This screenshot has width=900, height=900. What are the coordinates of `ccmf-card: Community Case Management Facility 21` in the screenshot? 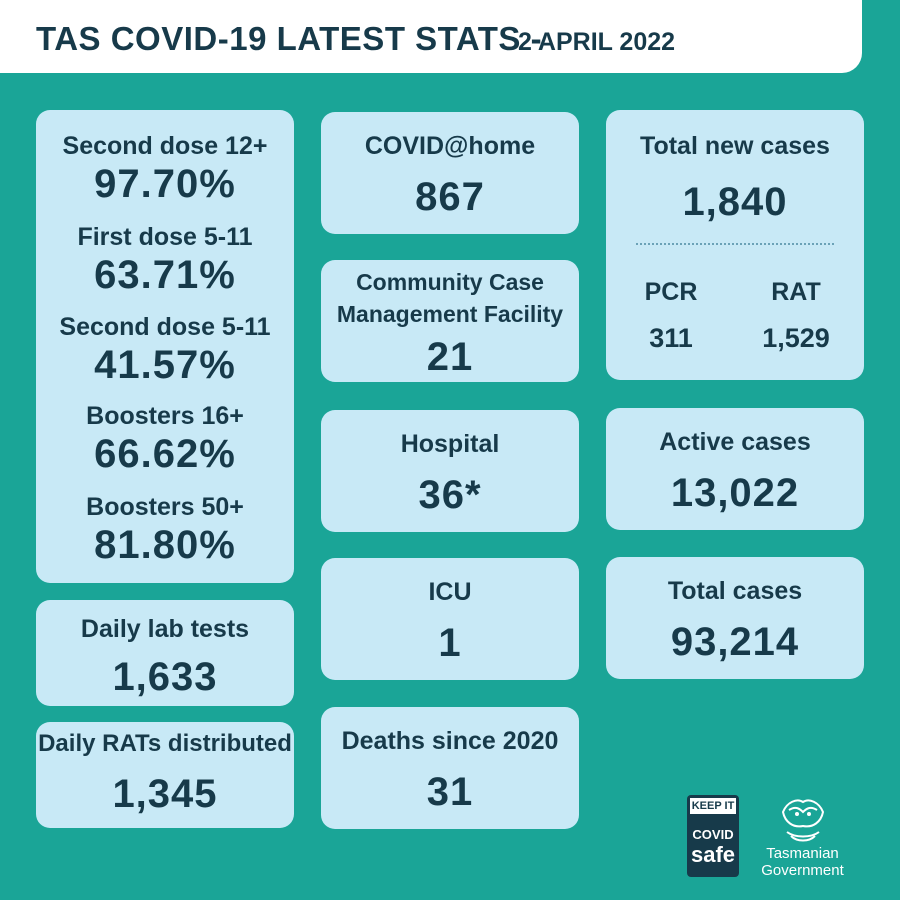 It's located at (450, 321).